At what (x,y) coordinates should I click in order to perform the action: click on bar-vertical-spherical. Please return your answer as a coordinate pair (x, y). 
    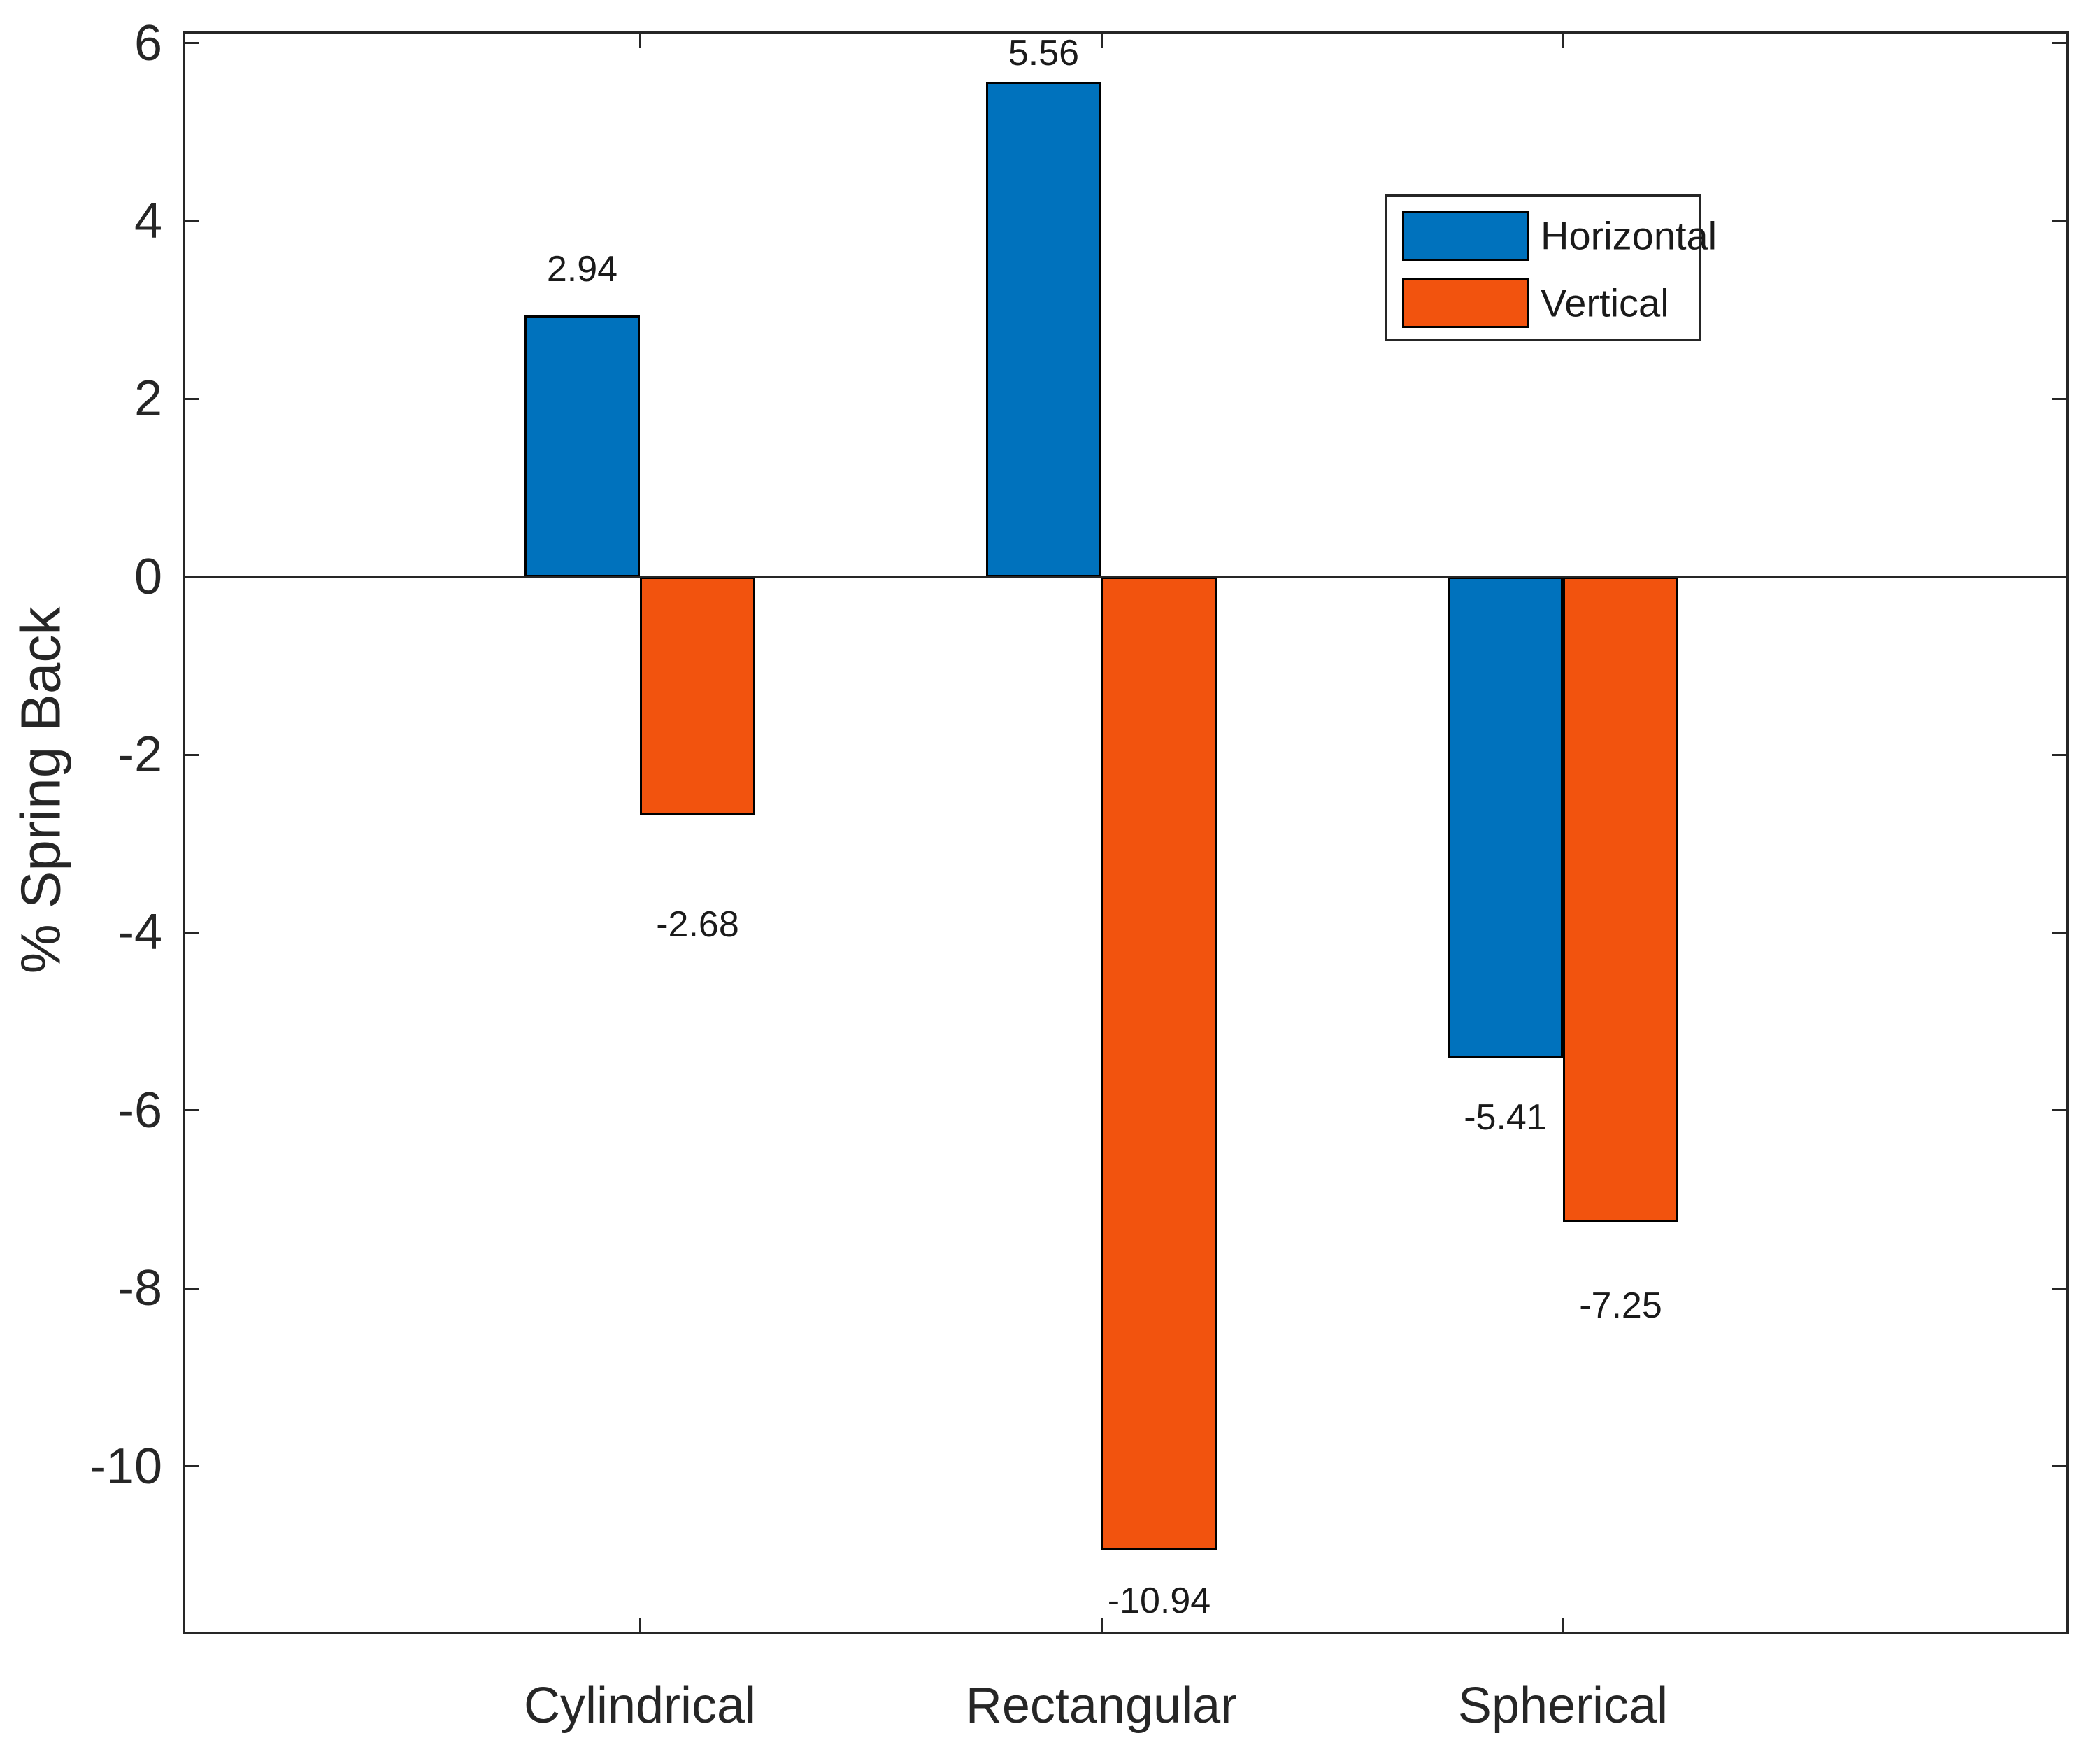
    Looking at the image, I should click on (1620, 899).